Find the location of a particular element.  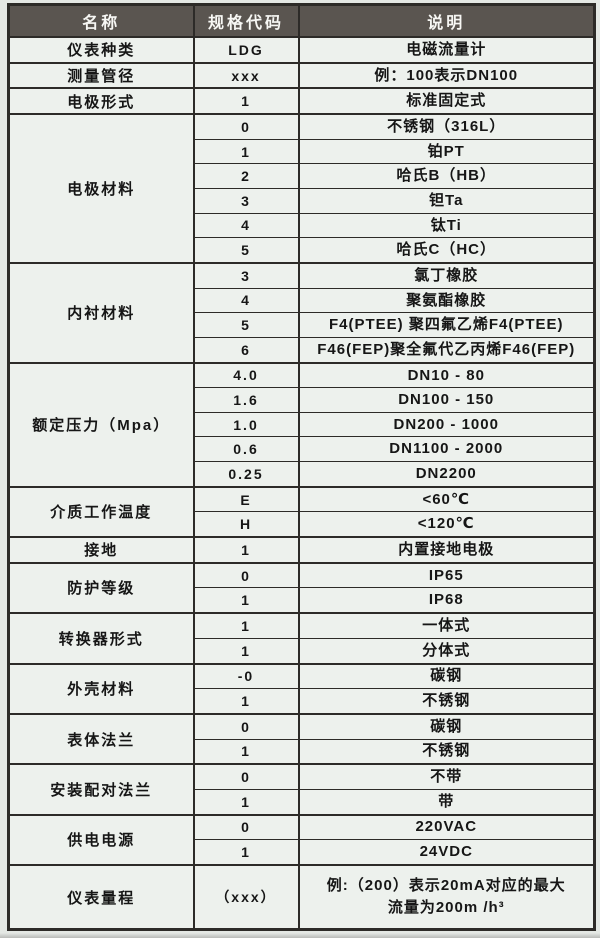

description-cell: 哈氏B（HB） is located at coordinates (446, 176).